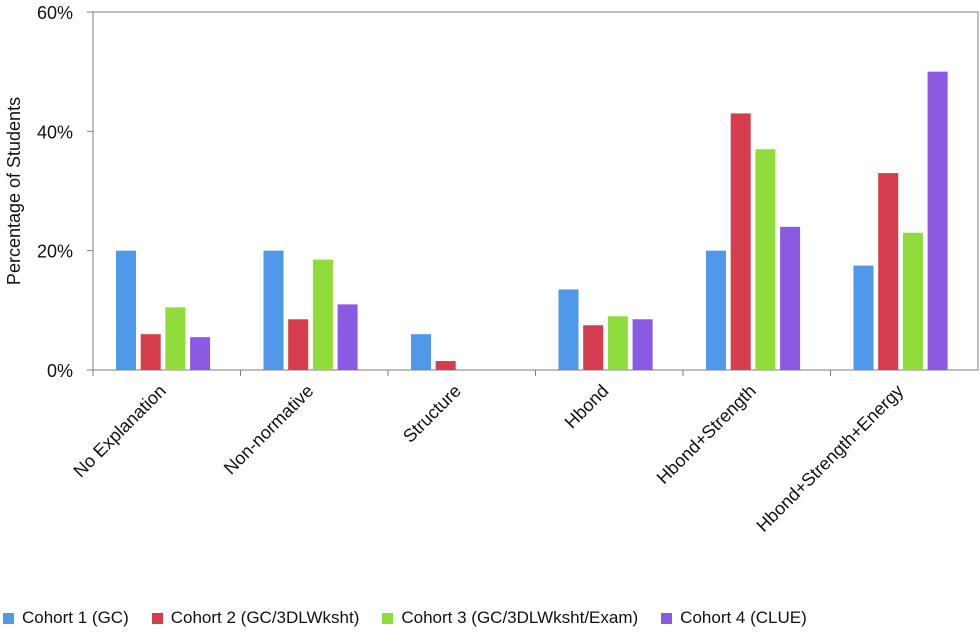  Describe the element at coordinates (269, 430) in the screenshot. I see `x-tick-label: Non-normative` at that location.